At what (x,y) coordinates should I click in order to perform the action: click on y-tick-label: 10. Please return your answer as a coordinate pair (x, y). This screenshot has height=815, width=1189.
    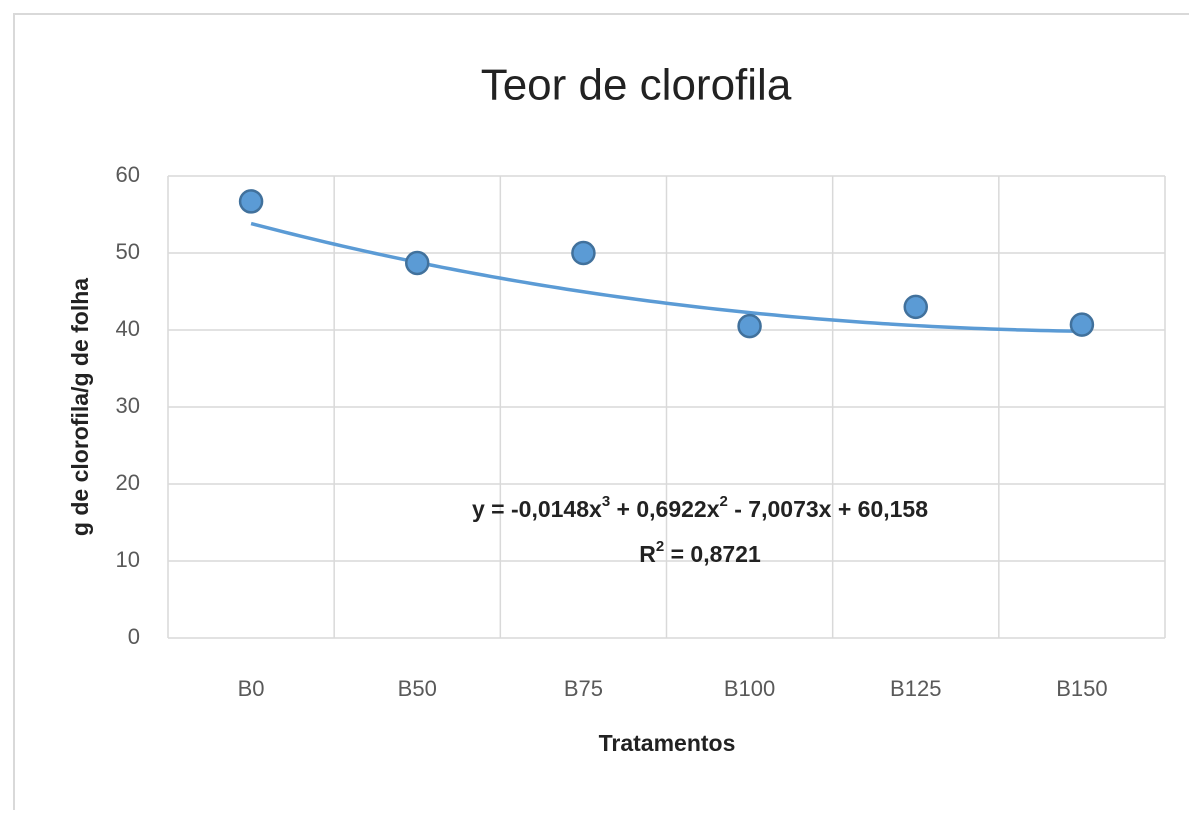
    Looking at the image, I should click on (128, 559).